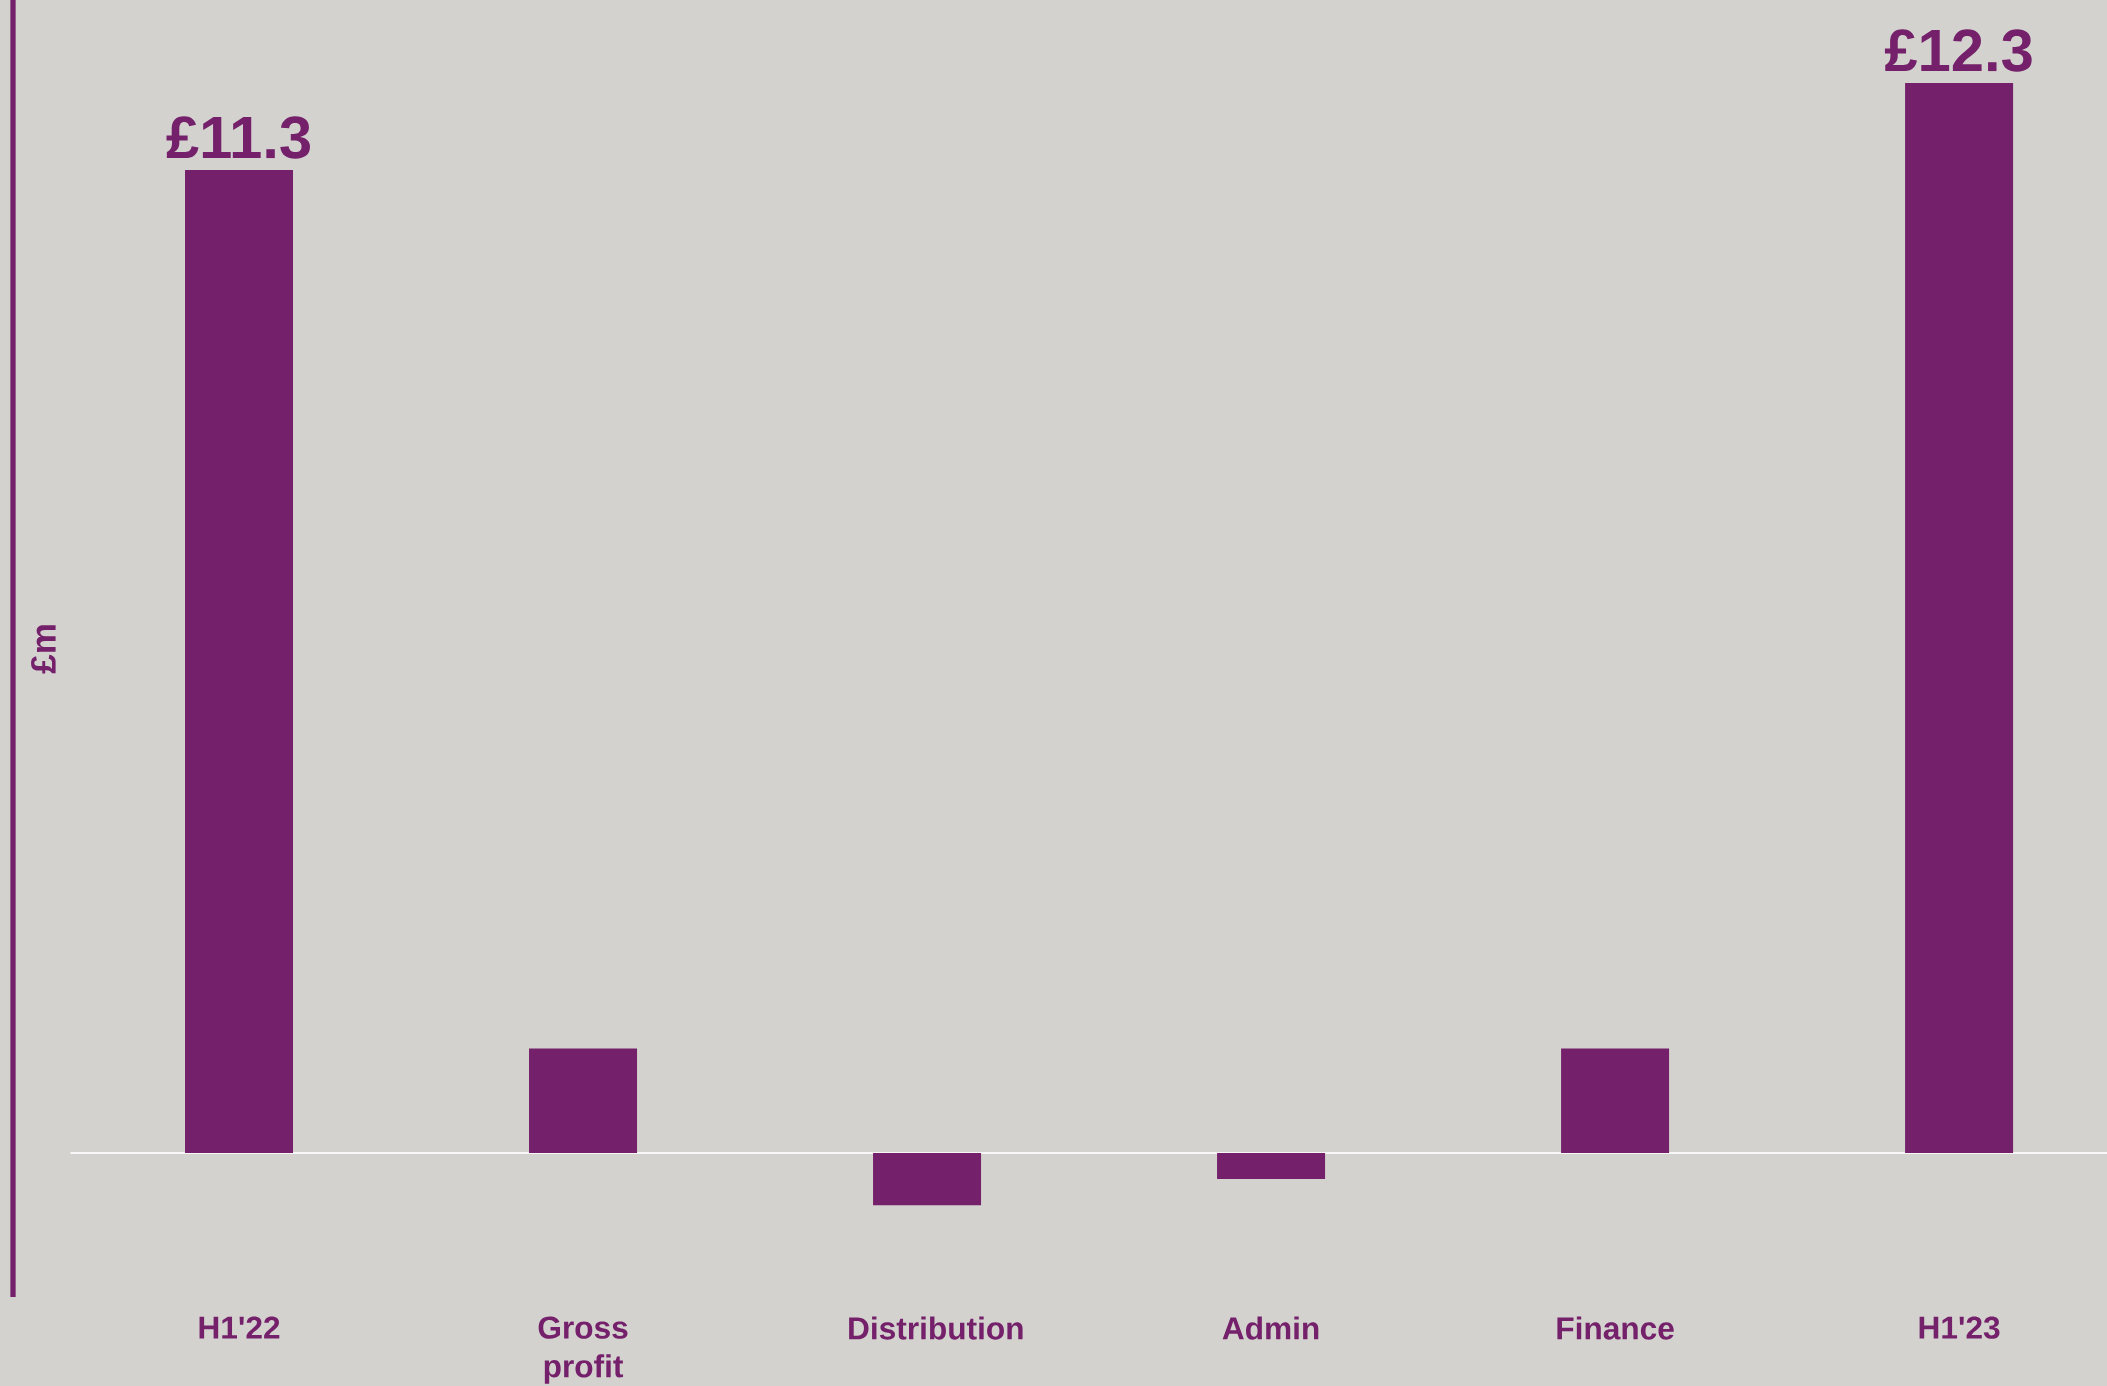  What do you see at coordinates (1615, 1328) in the screenshot?
I see `x-tick-label: Finance` at bounding box center [1615, 1328].